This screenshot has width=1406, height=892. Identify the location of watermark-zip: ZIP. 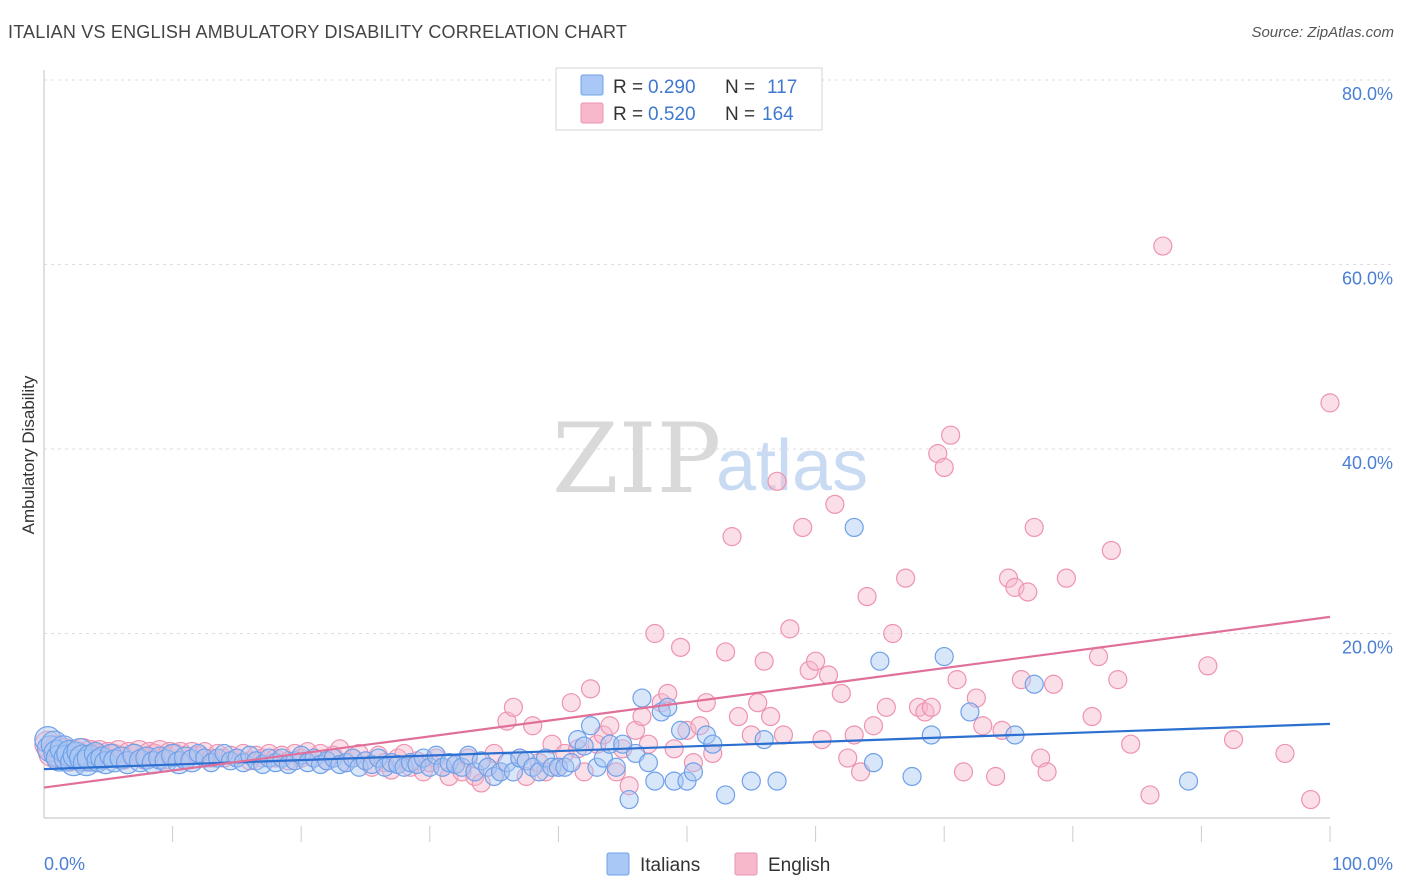
(636, 459).